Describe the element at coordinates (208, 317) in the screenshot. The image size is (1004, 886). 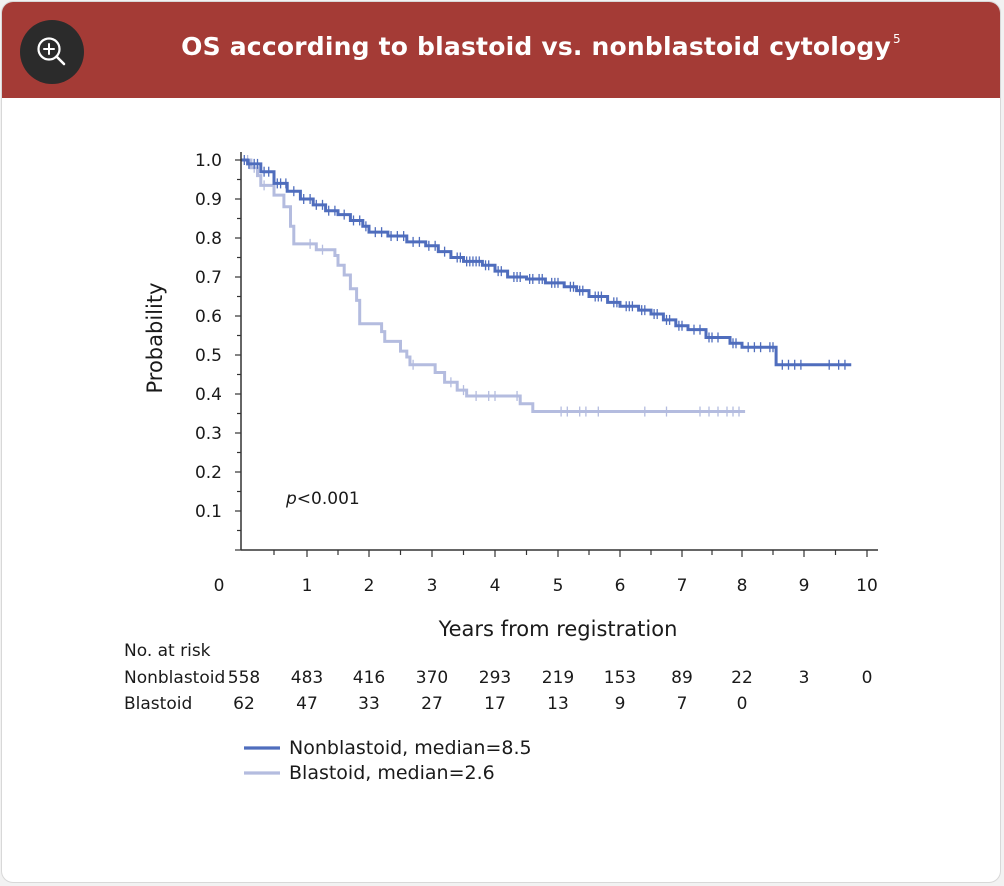
I see `y-tick-label: 0.6` at that location.